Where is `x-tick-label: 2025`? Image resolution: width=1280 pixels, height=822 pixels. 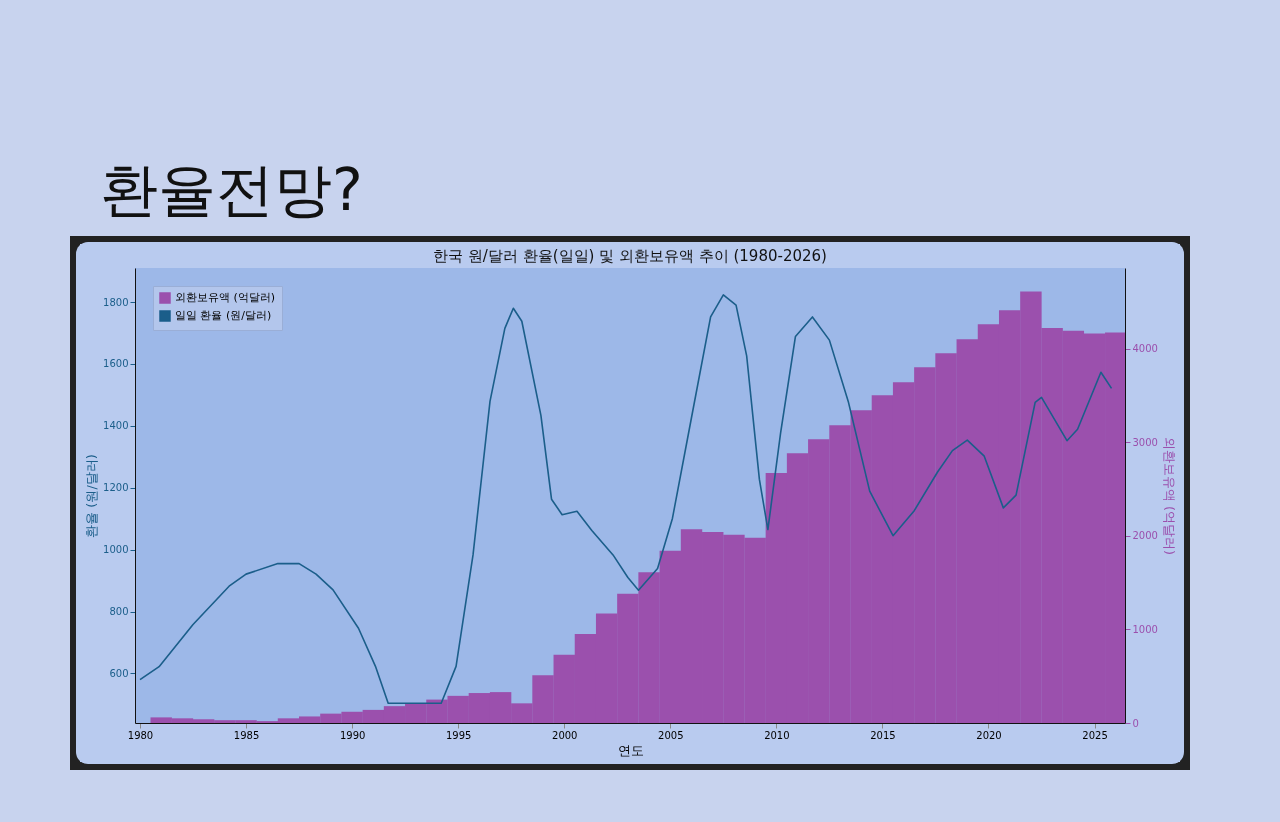
x-tick-label: 2025 is located at coordinates (1095, 735).